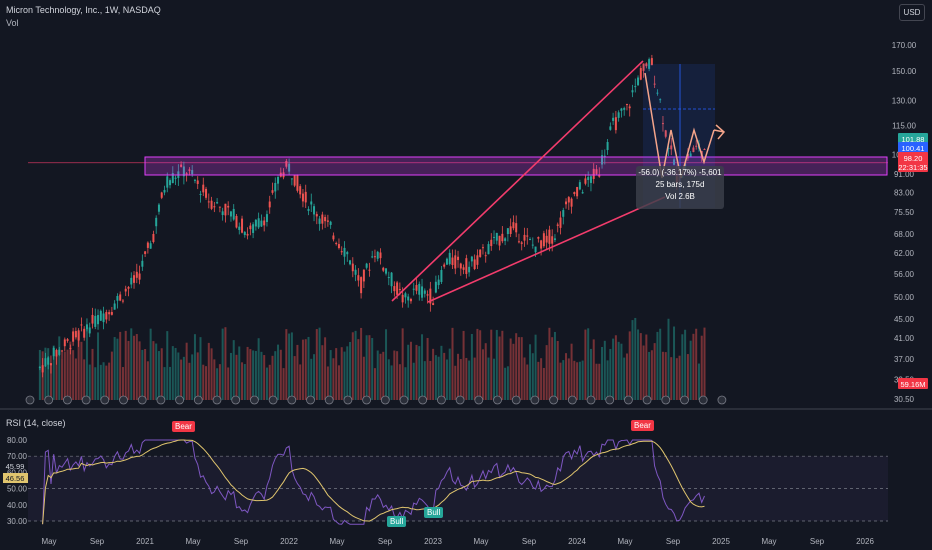 Image resolution: width=932 pixels, height=550 pixels. Describe the element at coordinates (904, 126) in the screenshot. I see `price-tick-label: 115.00` at that location.